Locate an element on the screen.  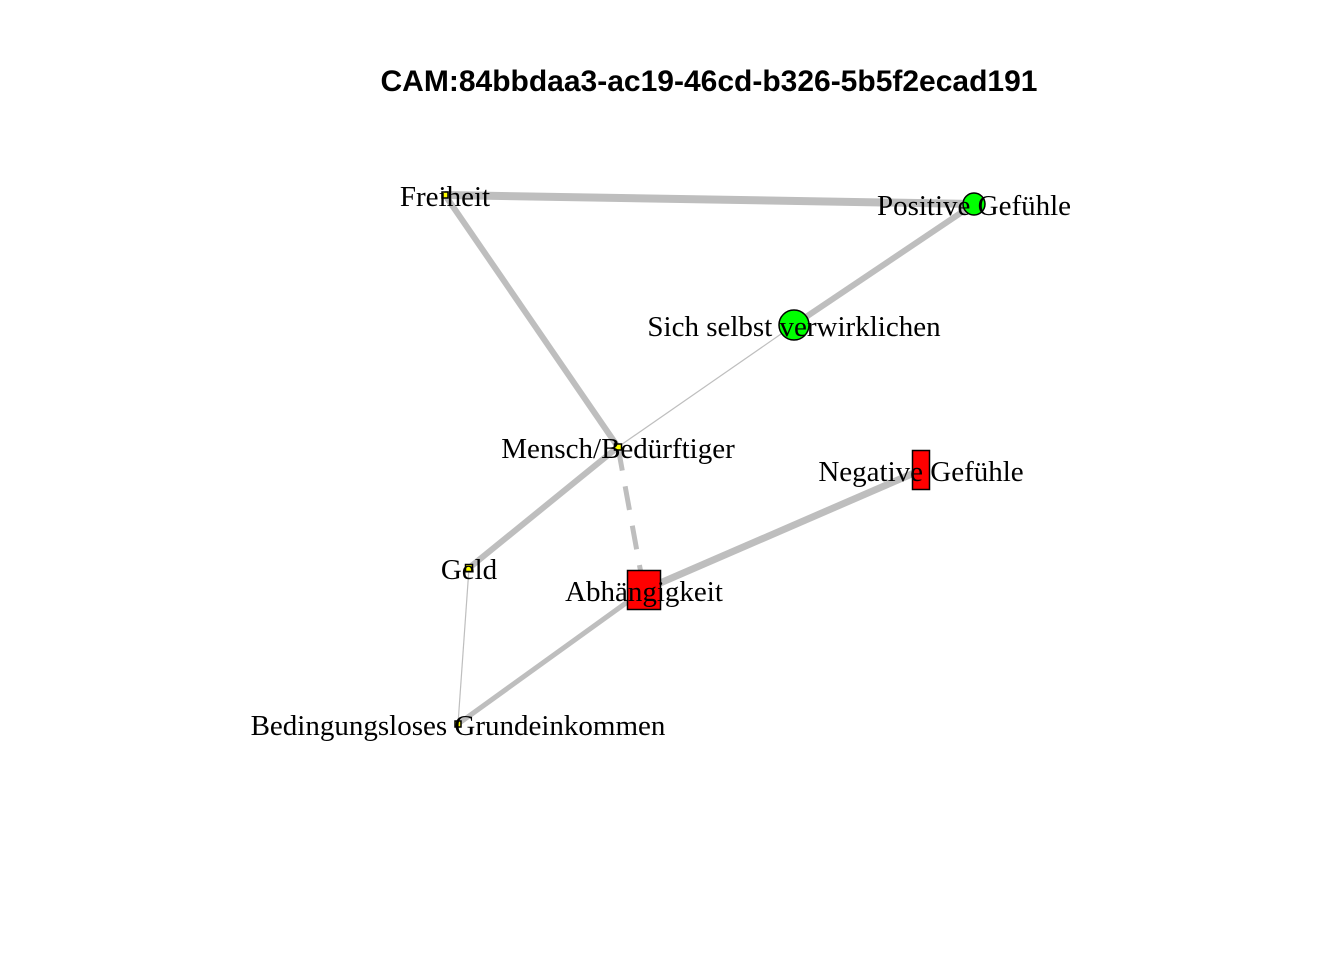
node-bge: Bedingungsloses Grundeinkommen is located at coordinates (458, 726).